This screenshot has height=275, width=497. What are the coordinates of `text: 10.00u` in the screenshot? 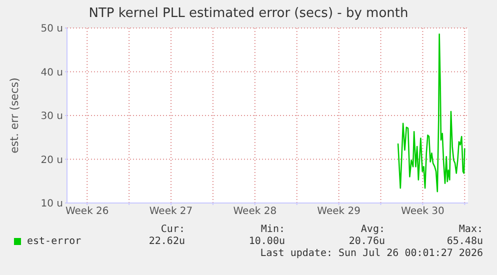 It's located at (266, 241).